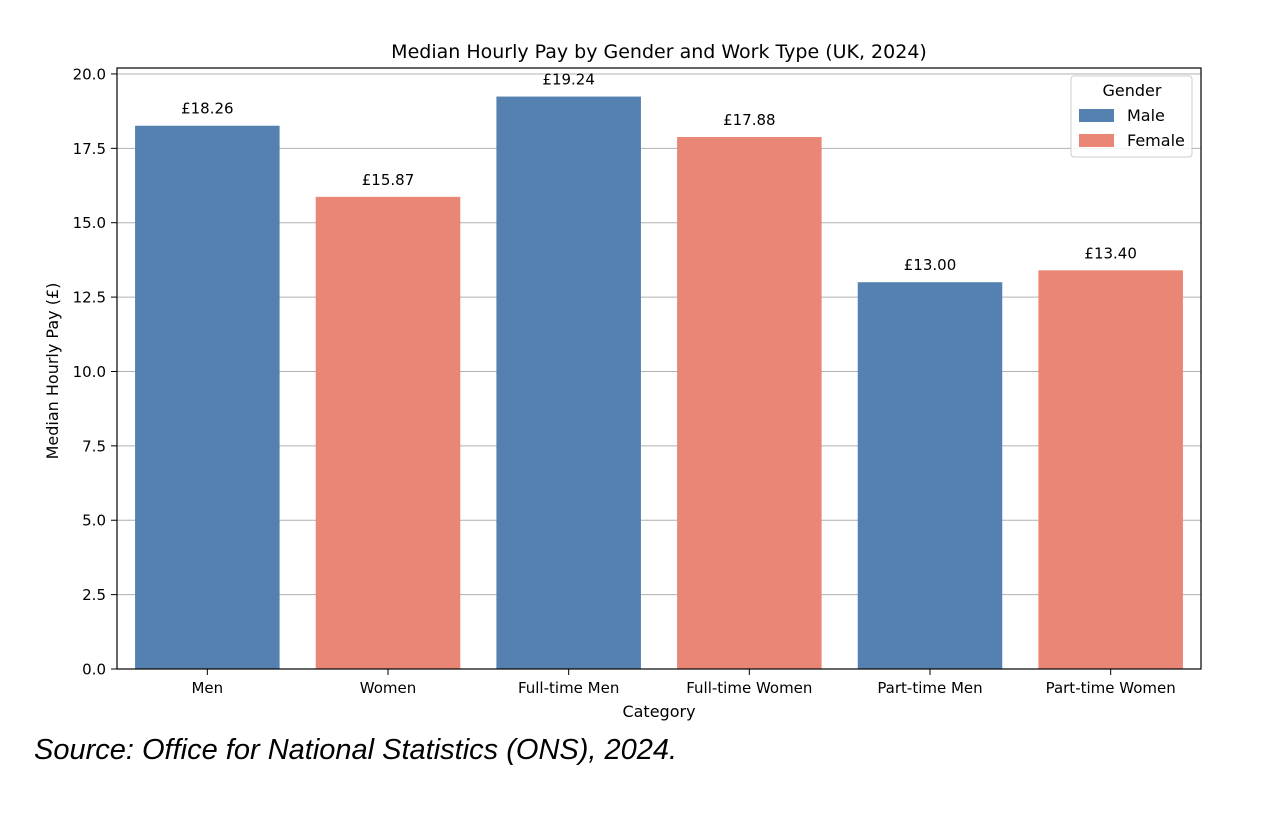  I want to click on x-tick-label: Men, so click(207, 688).